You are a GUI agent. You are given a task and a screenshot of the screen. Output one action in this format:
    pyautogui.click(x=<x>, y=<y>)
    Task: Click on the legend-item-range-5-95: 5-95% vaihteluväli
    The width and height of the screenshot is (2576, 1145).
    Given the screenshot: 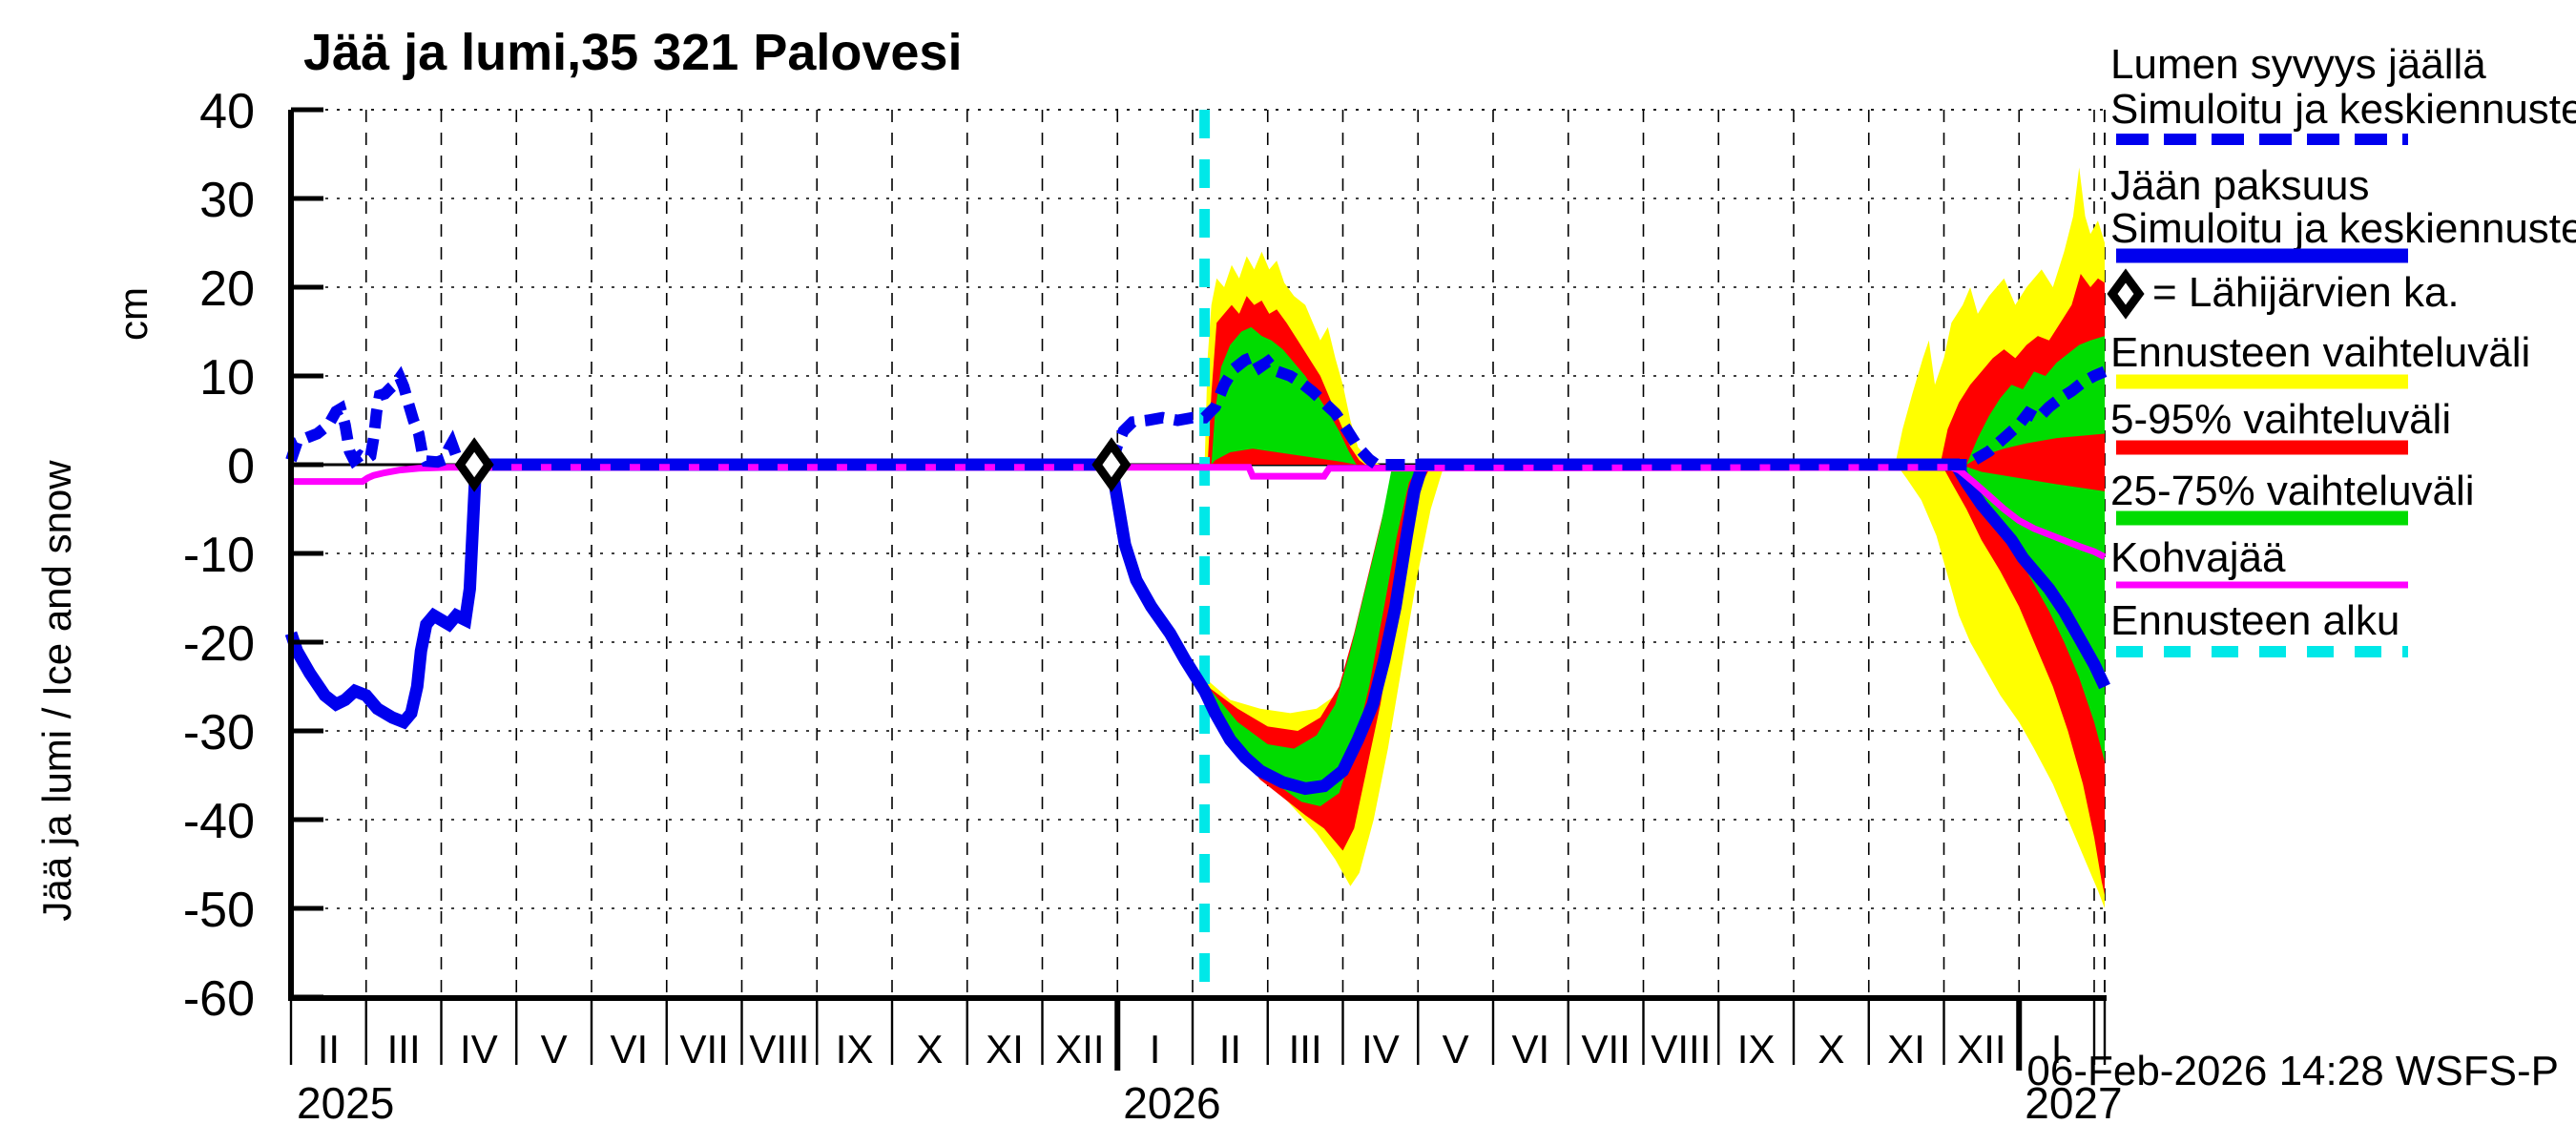 What is the action you would take?
    pyautogui.click(x=2281, y=419)
    